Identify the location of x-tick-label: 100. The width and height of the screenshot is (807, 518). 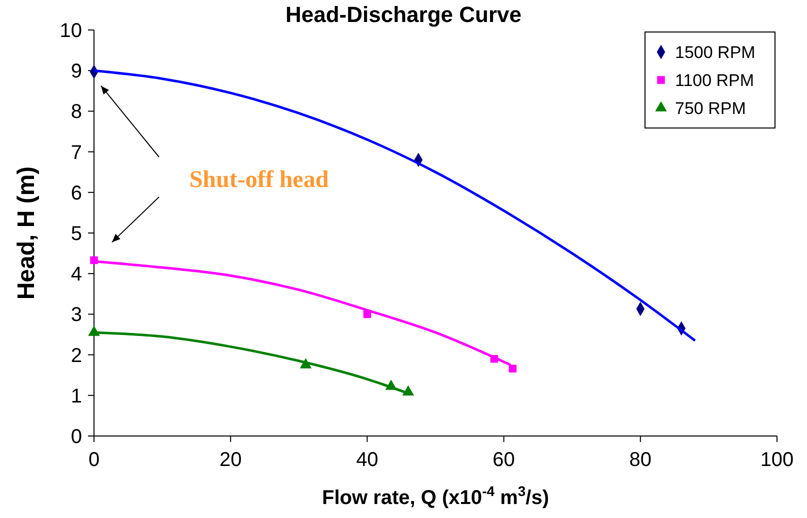
(777, 460).